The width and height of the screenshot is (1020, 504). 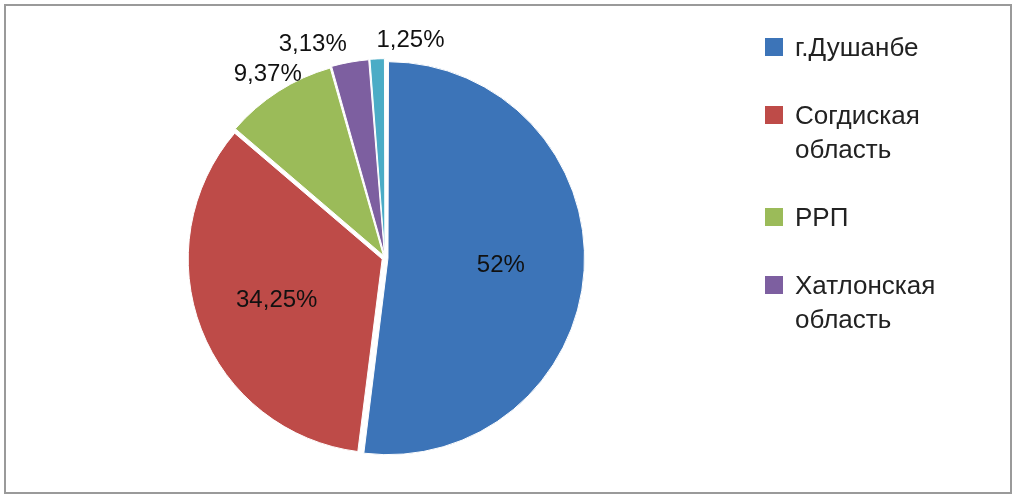 What do you see at coordinates (410, 39) in the screenshot?
I see `data-label: 1,25%` at bounding box center [410, 39].